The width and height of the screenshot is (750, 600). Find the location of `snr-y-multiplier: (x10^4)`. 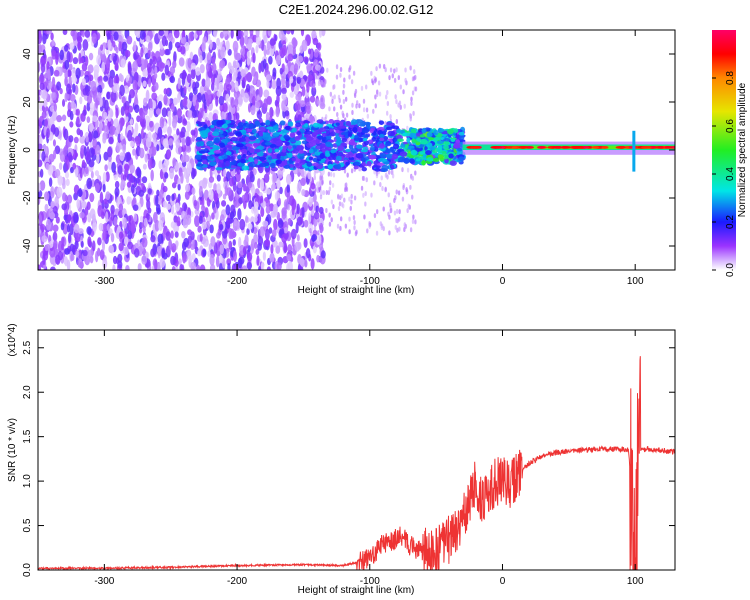

snr-y-multiplier: (x10^4) is located at coordinates (12, 339).